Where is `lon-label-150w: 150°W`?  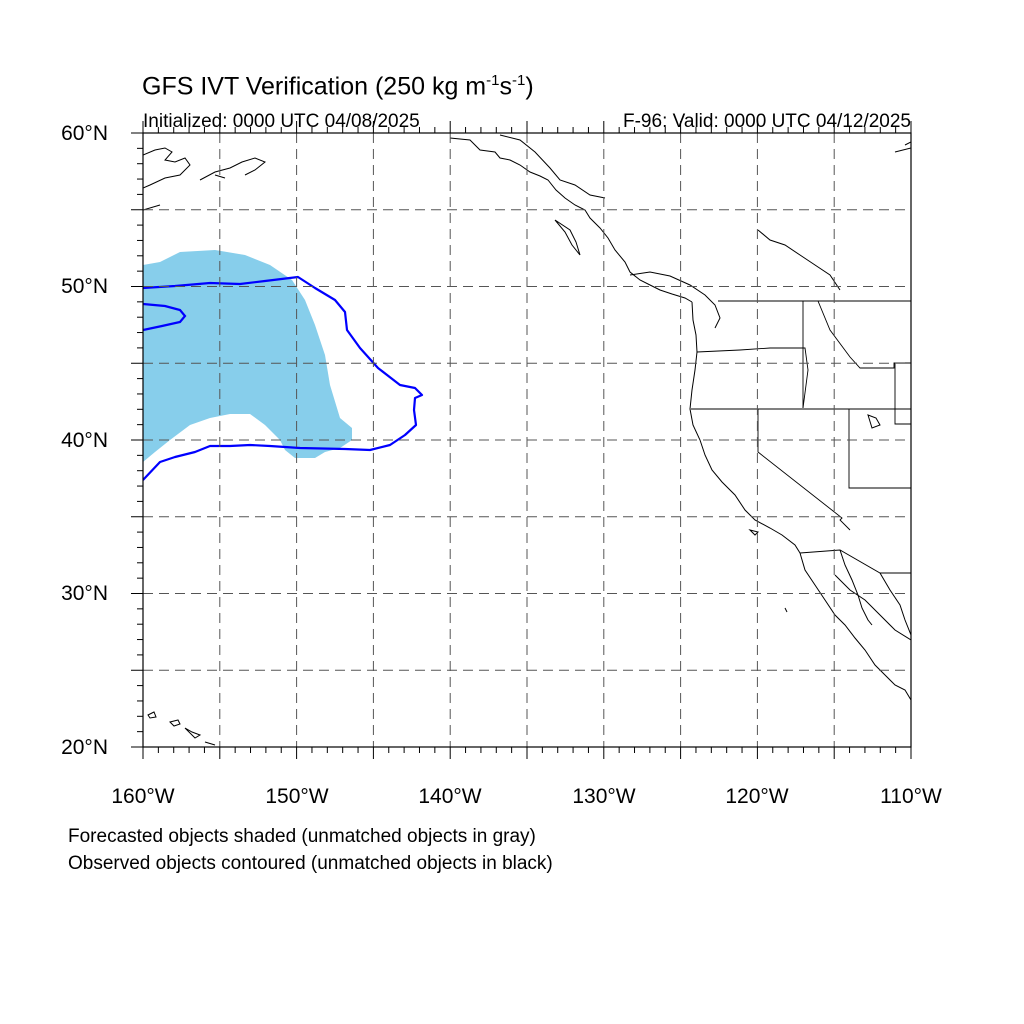 lon-label-150w: 150°W is located at coordinates (297, 796).